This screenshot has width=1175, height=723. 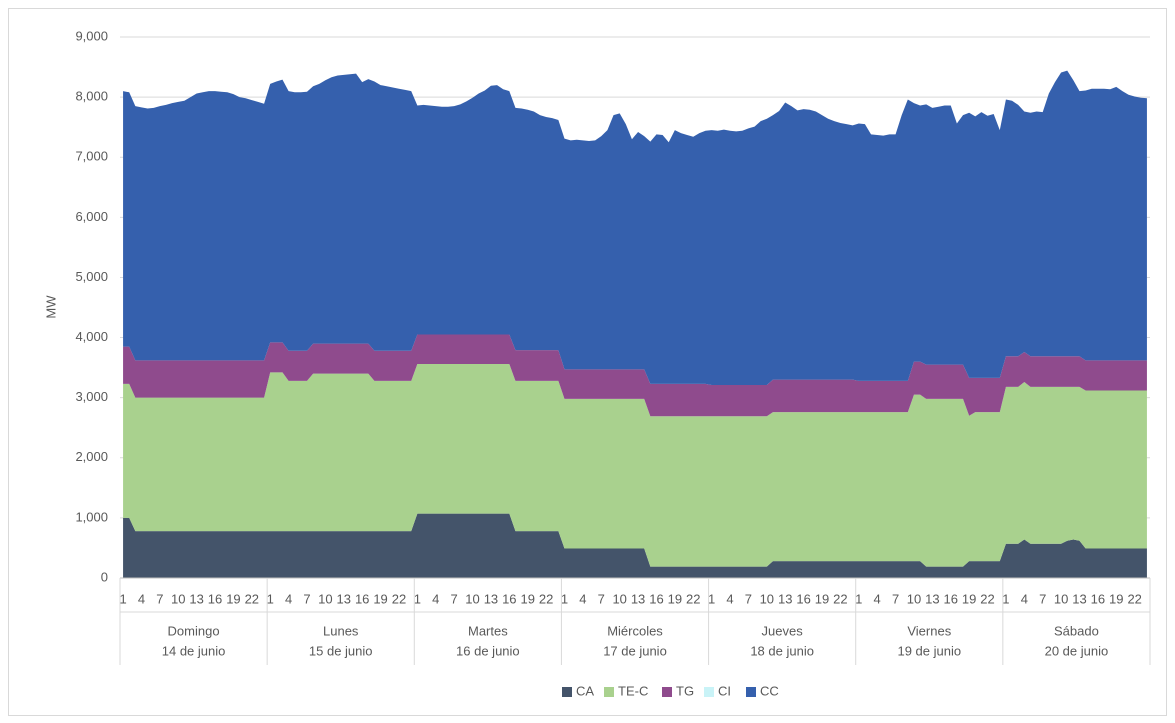 What do you see at coordinates (769, 690) in the screenshot?
I see `legend-label: CC` at bounding box center [769, 690].